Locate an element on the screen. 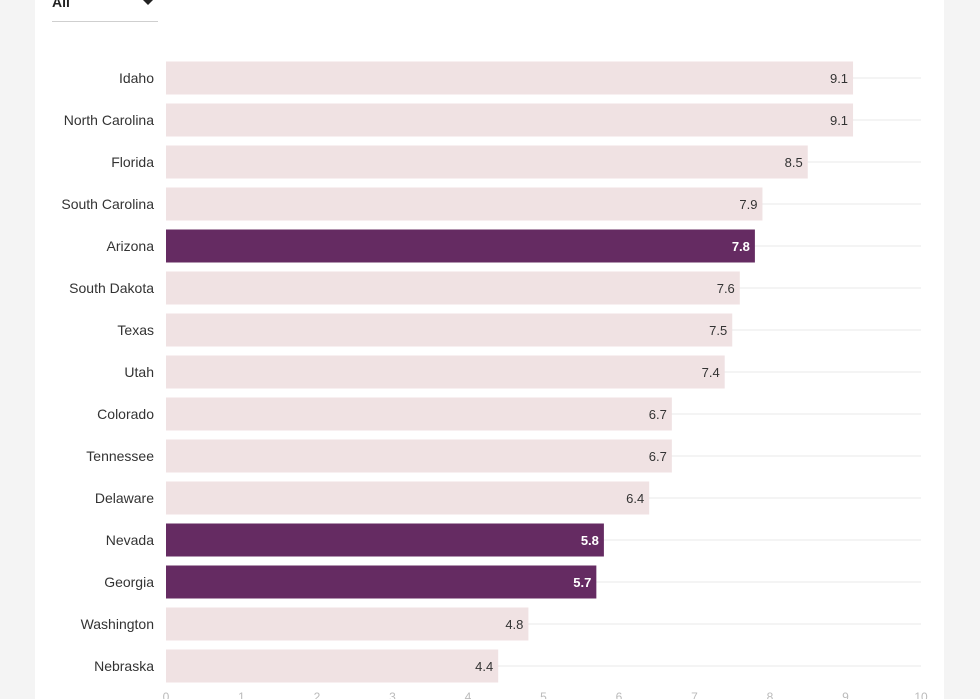 This screenshot has width=980, height=699. category-label: Nebraska is located at coordinates (124, 666).